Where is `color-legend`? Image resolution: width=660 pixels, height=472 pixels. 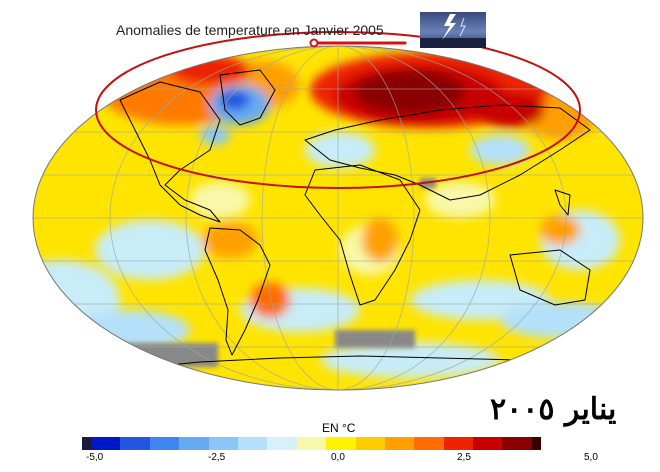
color-legend is located at coordinates (311, 443).